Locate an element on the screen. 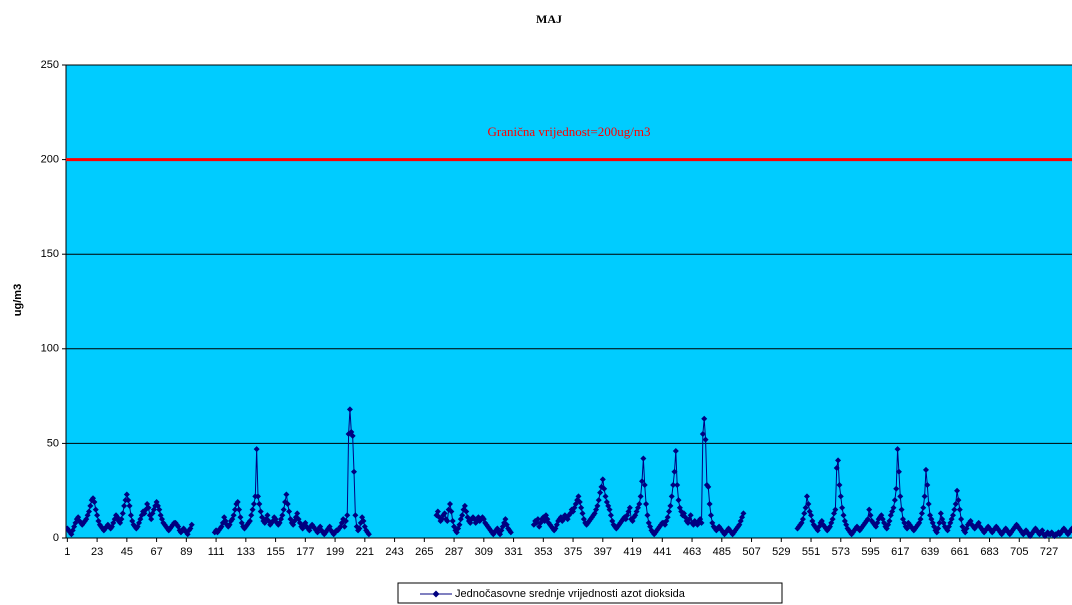  y-tick-label: 0 is located at coordinates (56, 538).